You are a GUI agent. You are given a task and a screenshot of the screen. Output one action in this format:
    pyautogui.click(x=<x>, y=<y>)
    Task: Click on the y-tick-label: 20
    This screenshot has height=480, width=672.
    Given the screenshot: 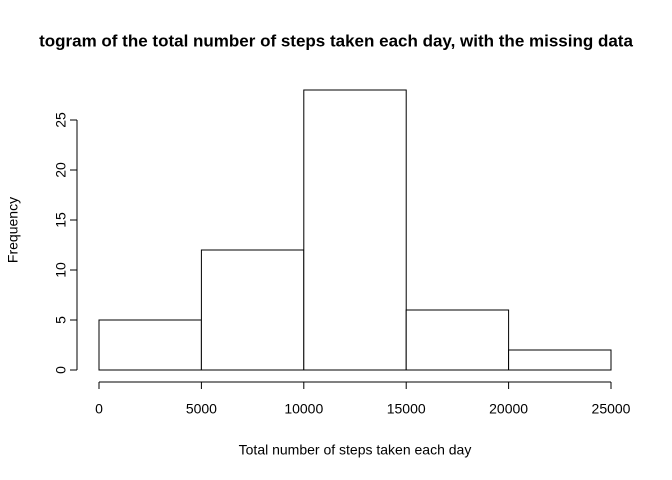 What is the action you would take?
    pyautogui.click(x=61, y=170)
    